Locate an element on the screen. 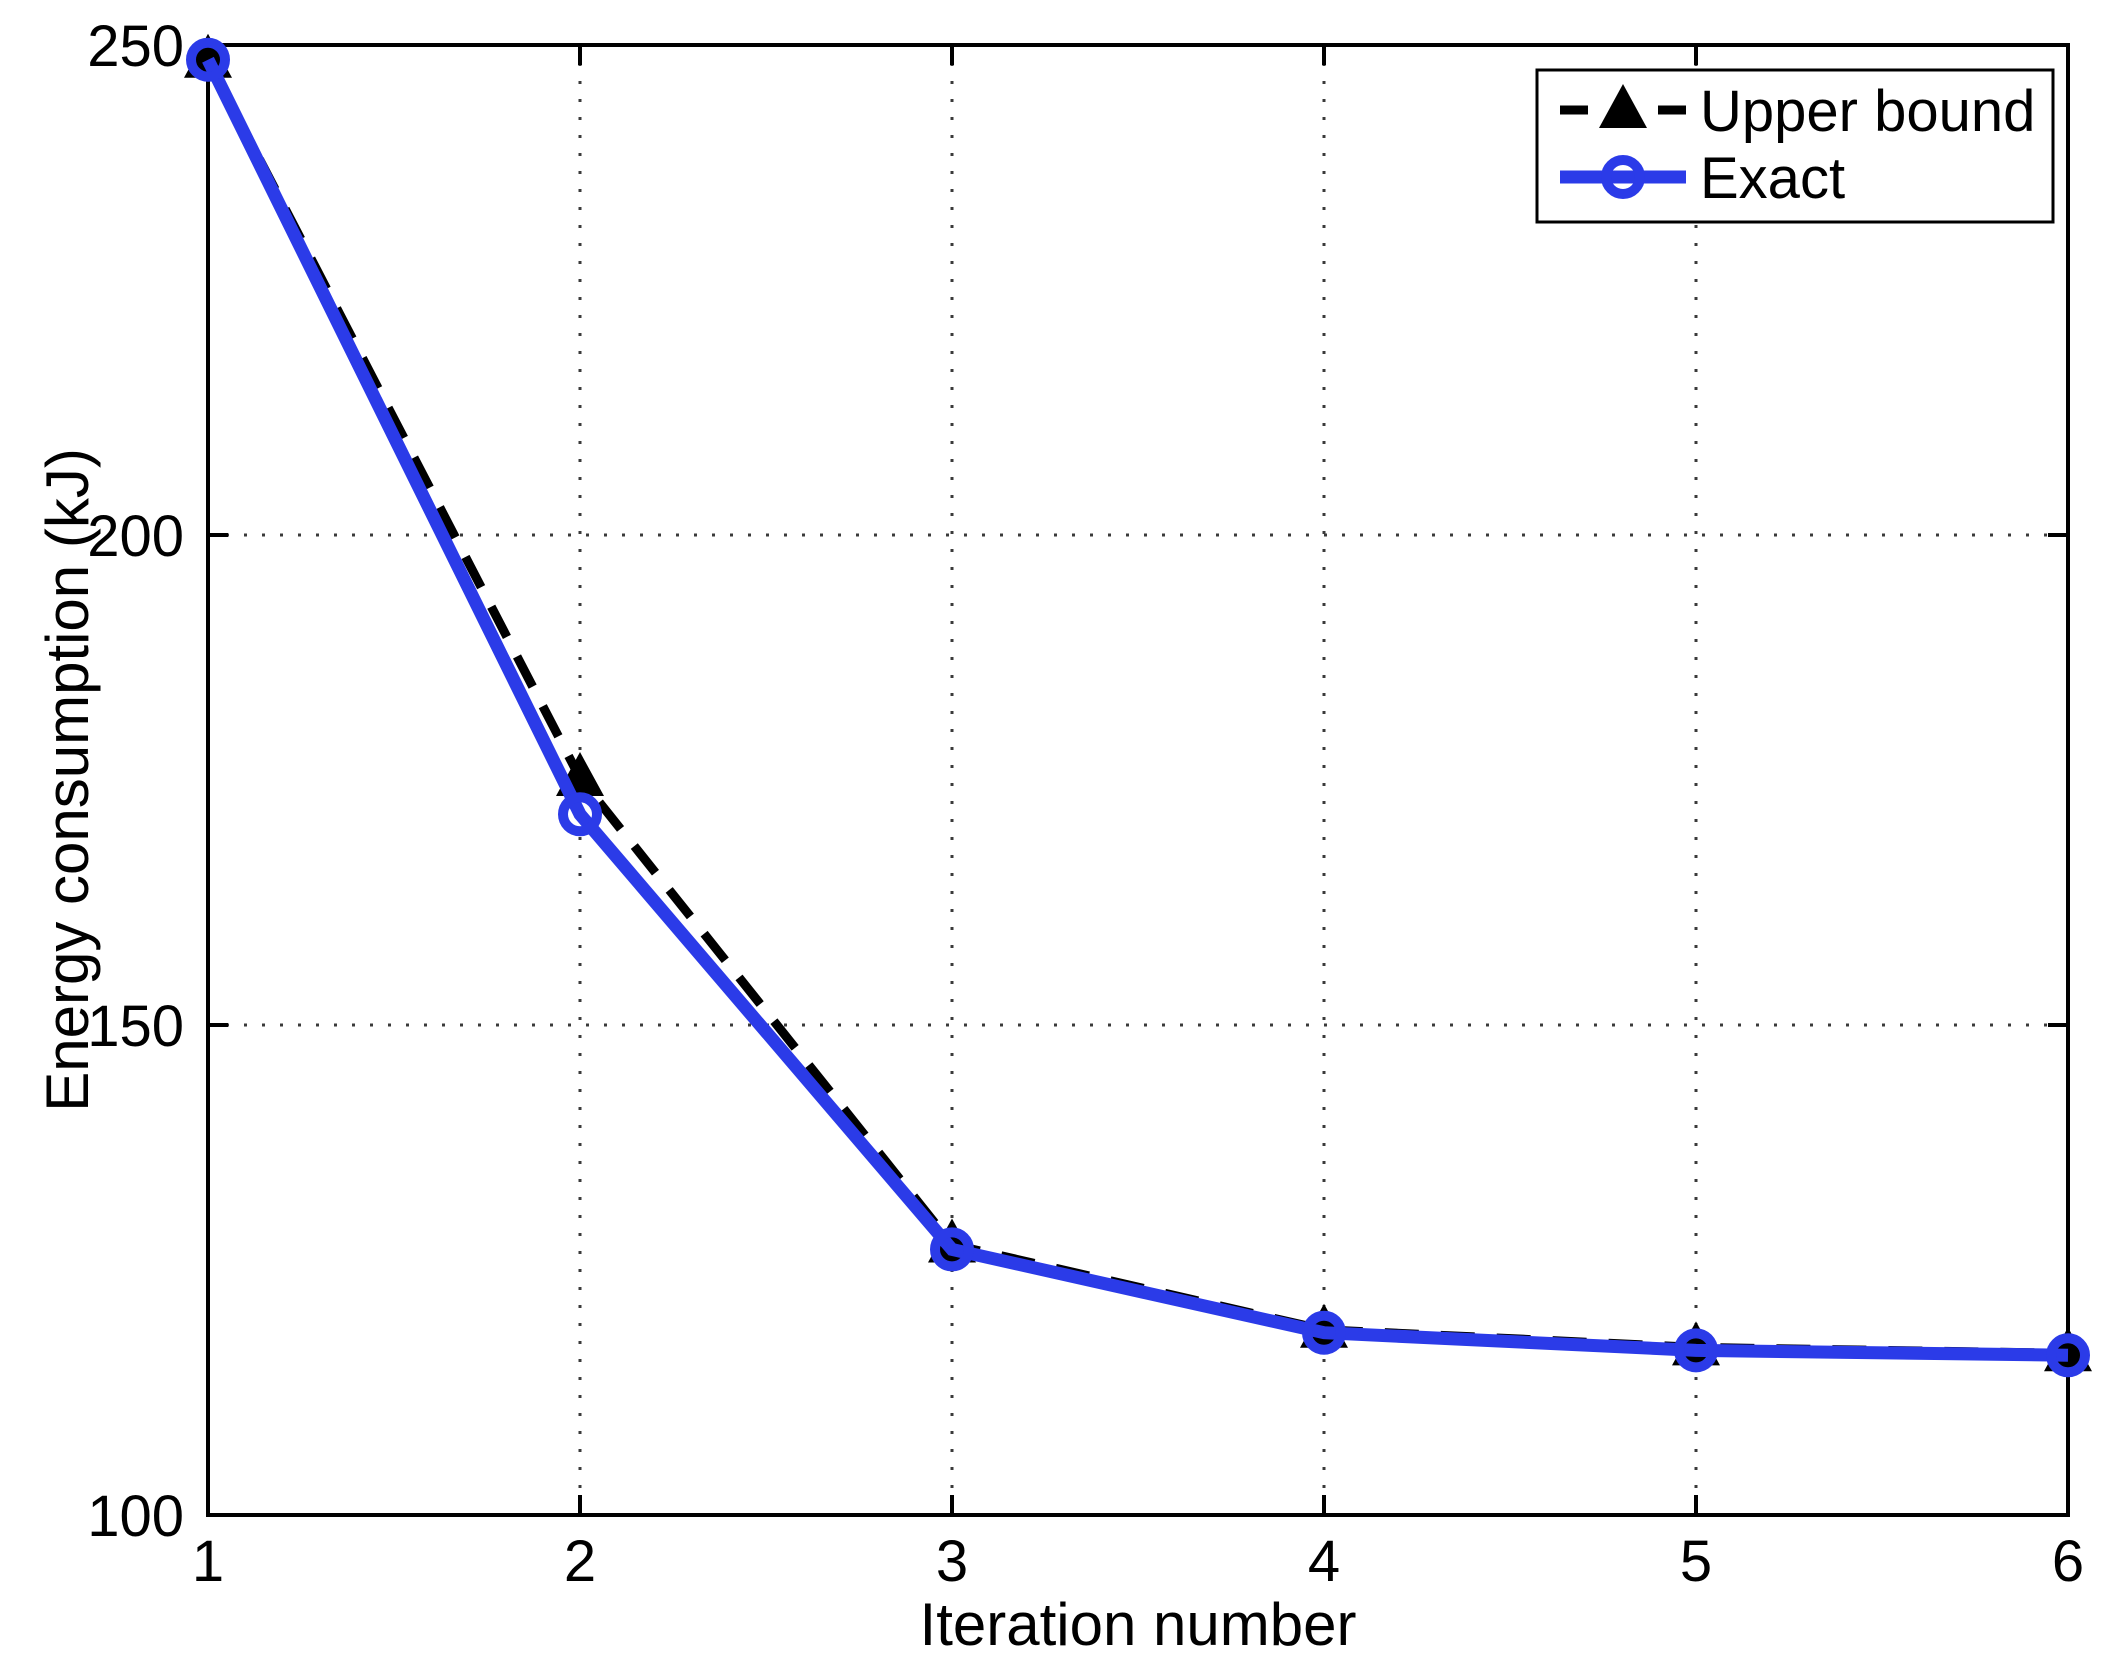 The image size is (2112, 1667). x-tick-label: 2 is located at coordinates (580, 1561).